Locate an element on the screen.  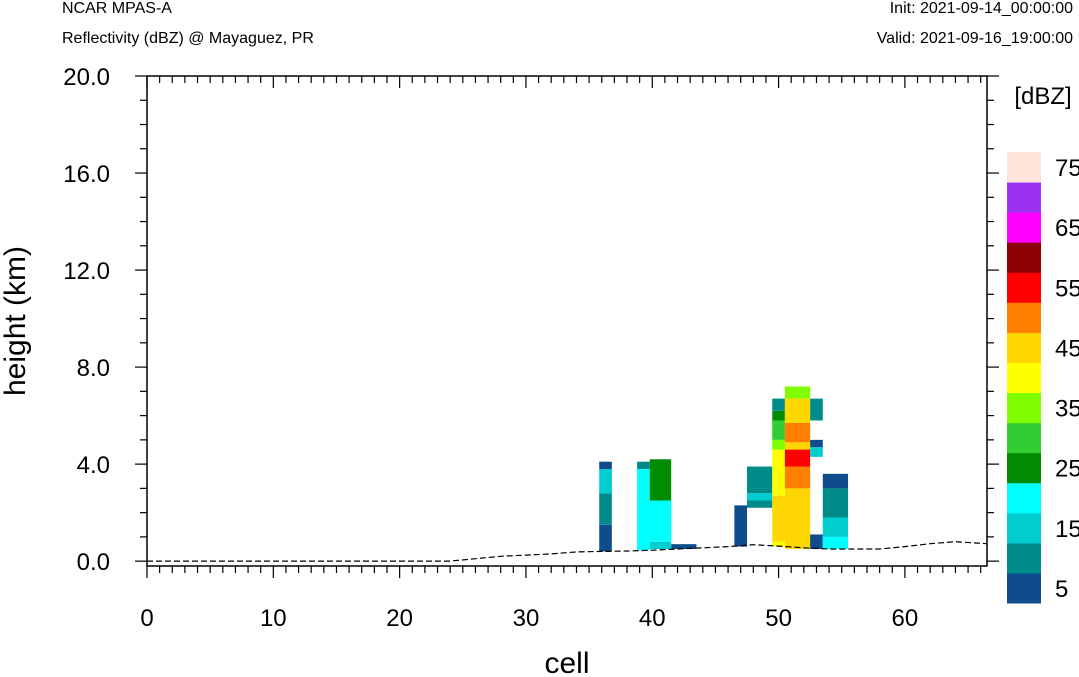
y-tick-labels: 0.0 4.0 8.0 12.0 16.0 20.0 is located at coordinates (86, 320).